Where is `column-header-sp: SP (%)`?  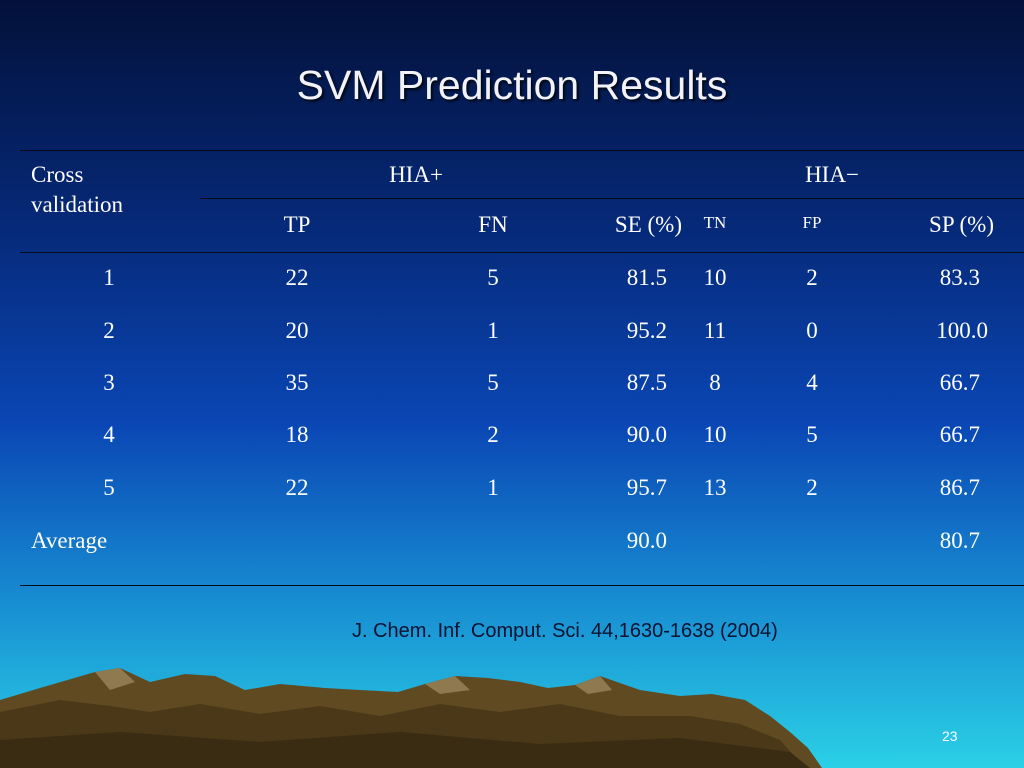 column-header-sp: SP (%) is located at coordinates (961, 224).